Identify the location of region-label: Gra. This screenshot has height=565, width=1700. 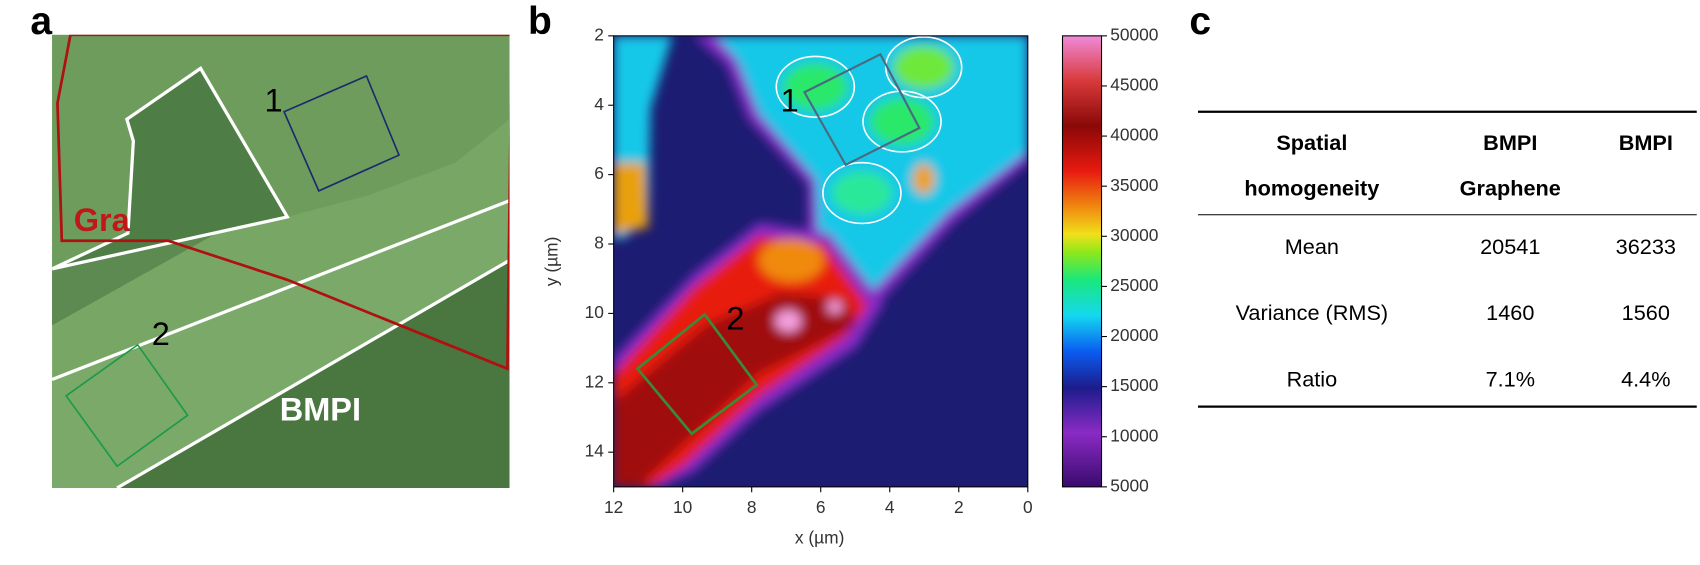
(102, 220).